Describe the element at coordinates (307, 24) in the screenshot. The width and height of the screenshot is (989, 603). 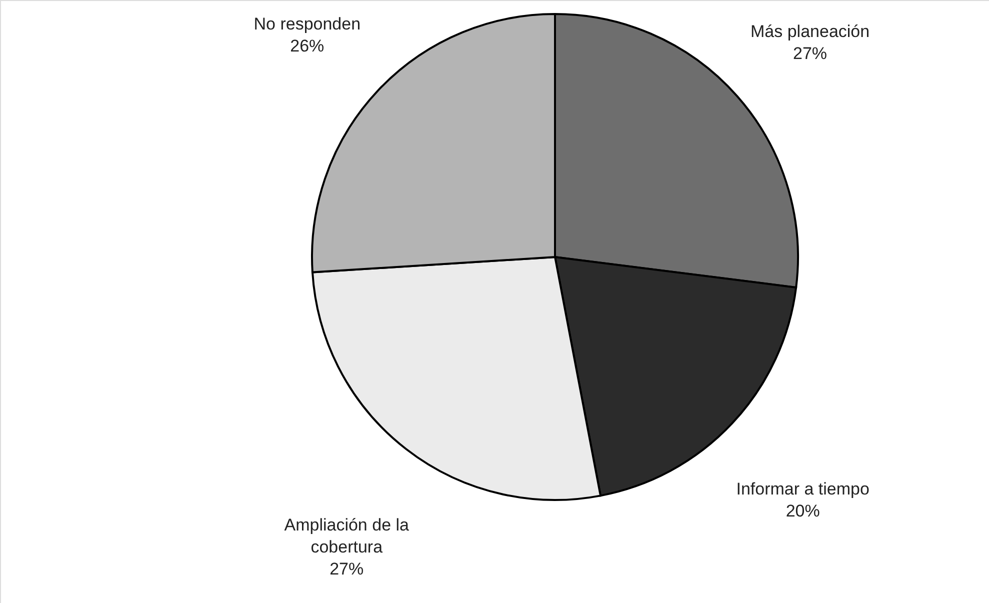
I see `slice-label: No responden` at that location.